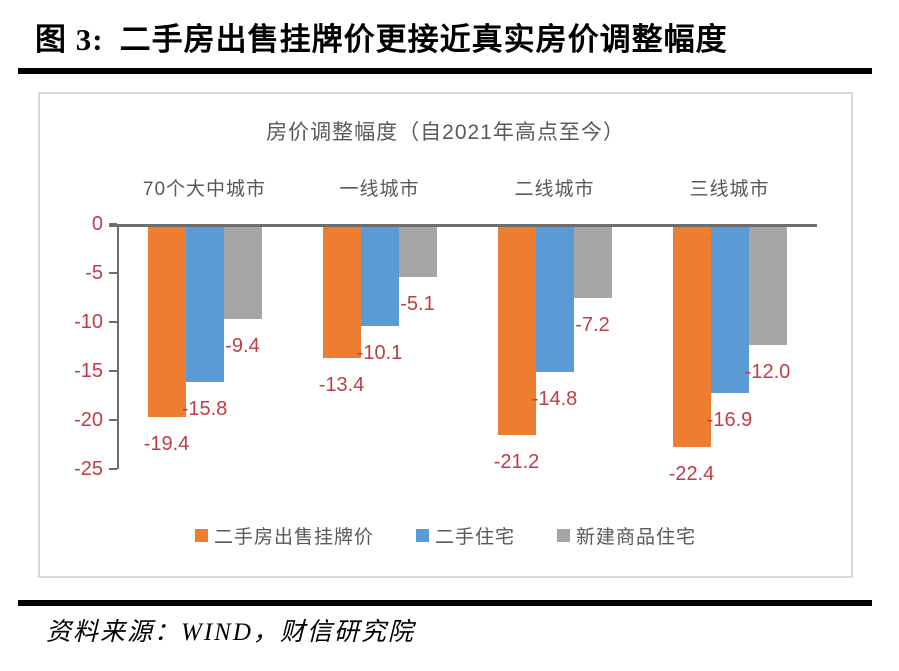  What do you see at coordinates (242, 346) in the screenshot?
I see `data-label: -9.4` at bounding box center [242, 346].